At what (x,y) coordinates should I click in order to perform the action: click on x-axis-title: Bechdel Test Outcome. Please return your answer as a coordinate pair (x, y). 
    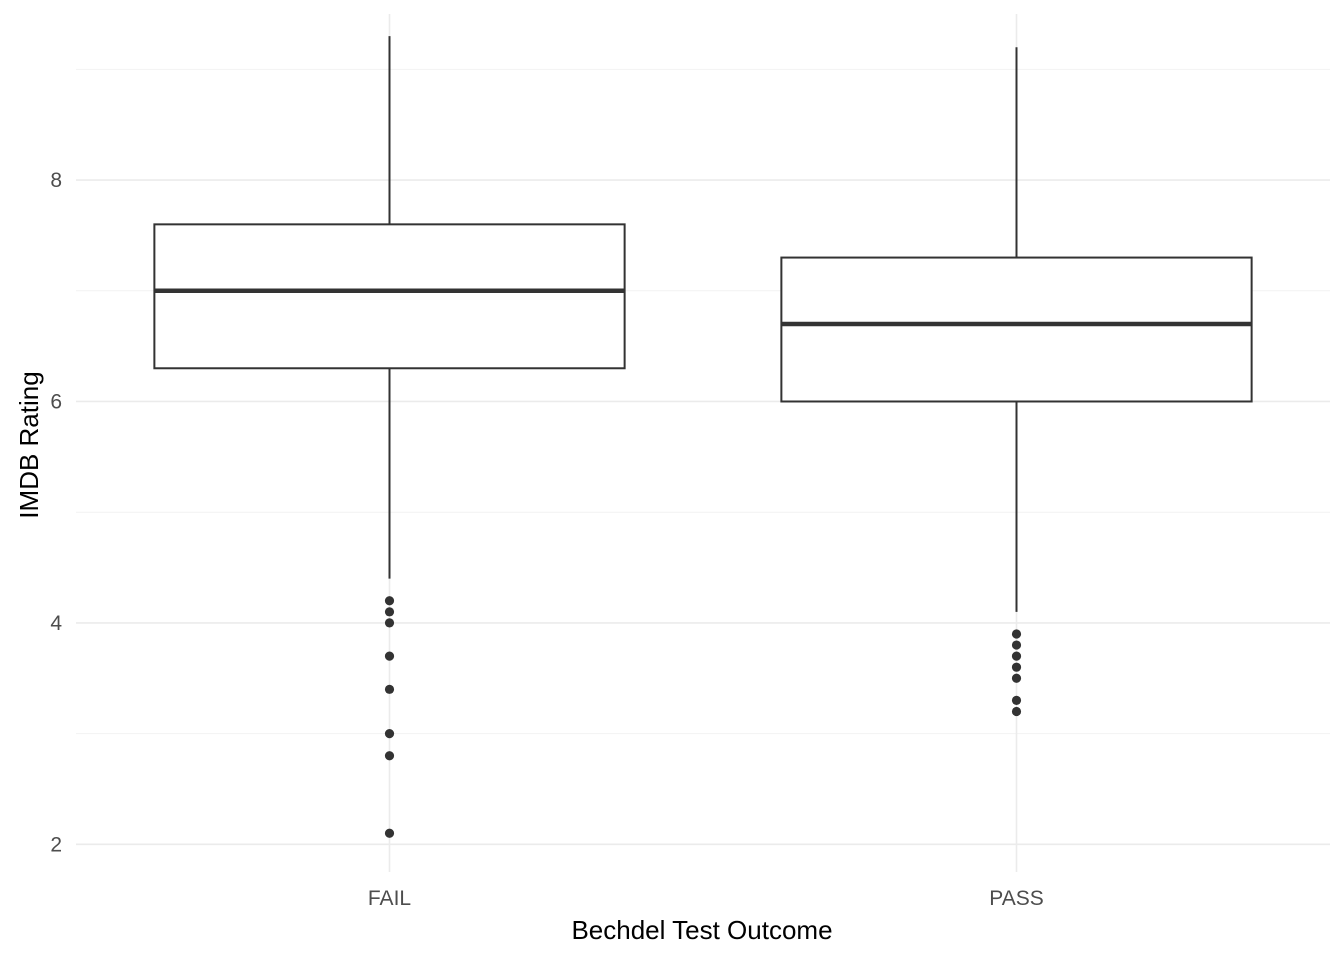
    Looking at the image, I should click on (701, 930).